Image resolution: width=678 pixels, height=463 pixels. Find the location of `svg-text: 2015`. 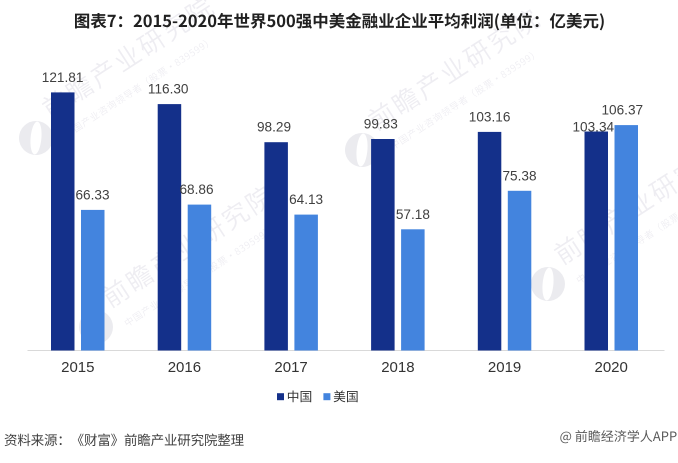

svg-text: 2015 is located at coordinates (77, 367).